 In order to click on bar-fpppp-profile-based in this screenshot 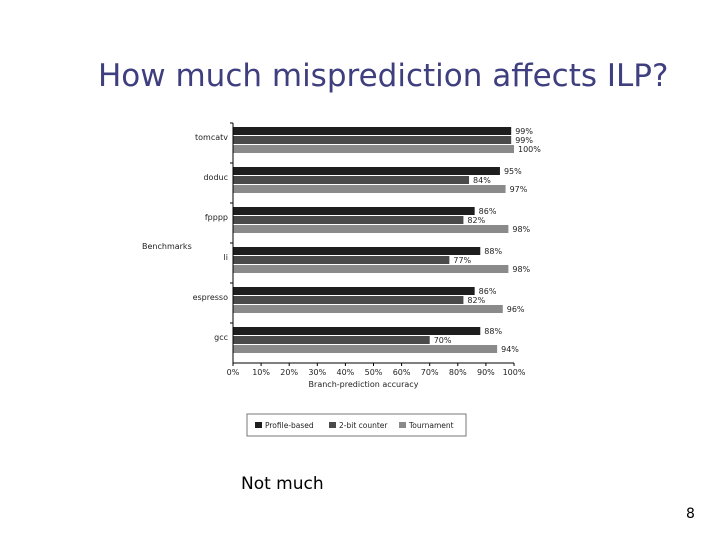, I will do `click(354, 211)`.